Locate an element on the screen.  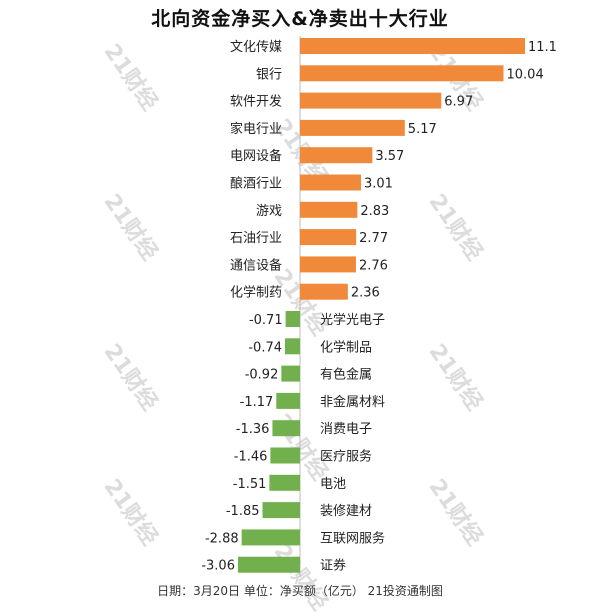
category-label-12: 有色金属 is located at coordinates (346, 375).